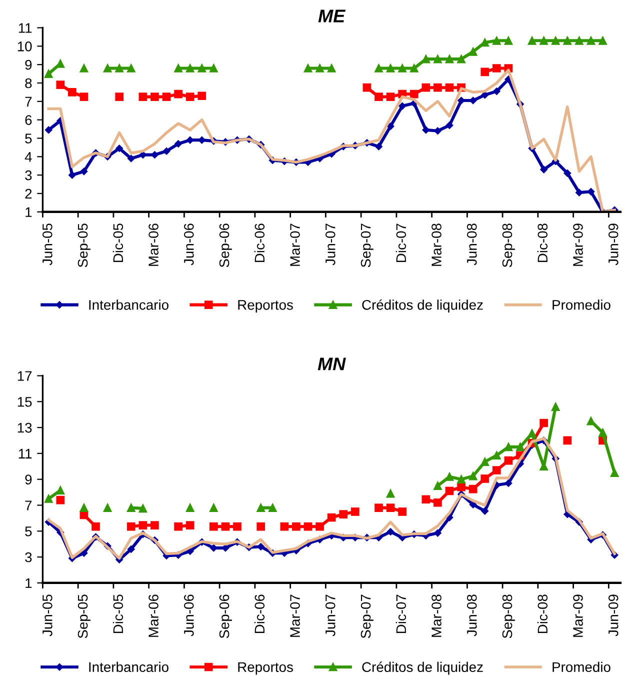  What do you see at coordinates (28, 193) in the screenshot?
I see `y-tick-label: 2` at bounding box center [28, 193].